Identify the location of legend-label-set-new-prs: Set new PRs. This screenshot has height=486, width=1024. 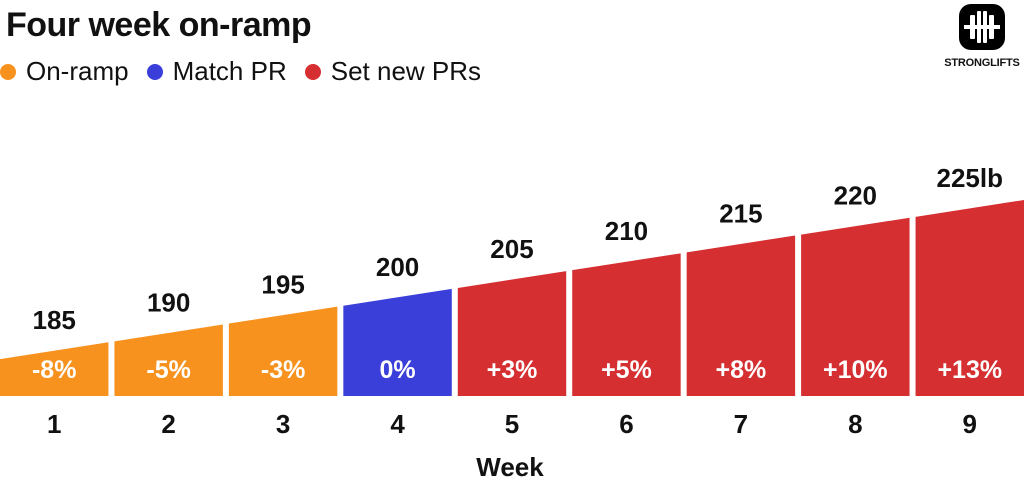
(406, 71).